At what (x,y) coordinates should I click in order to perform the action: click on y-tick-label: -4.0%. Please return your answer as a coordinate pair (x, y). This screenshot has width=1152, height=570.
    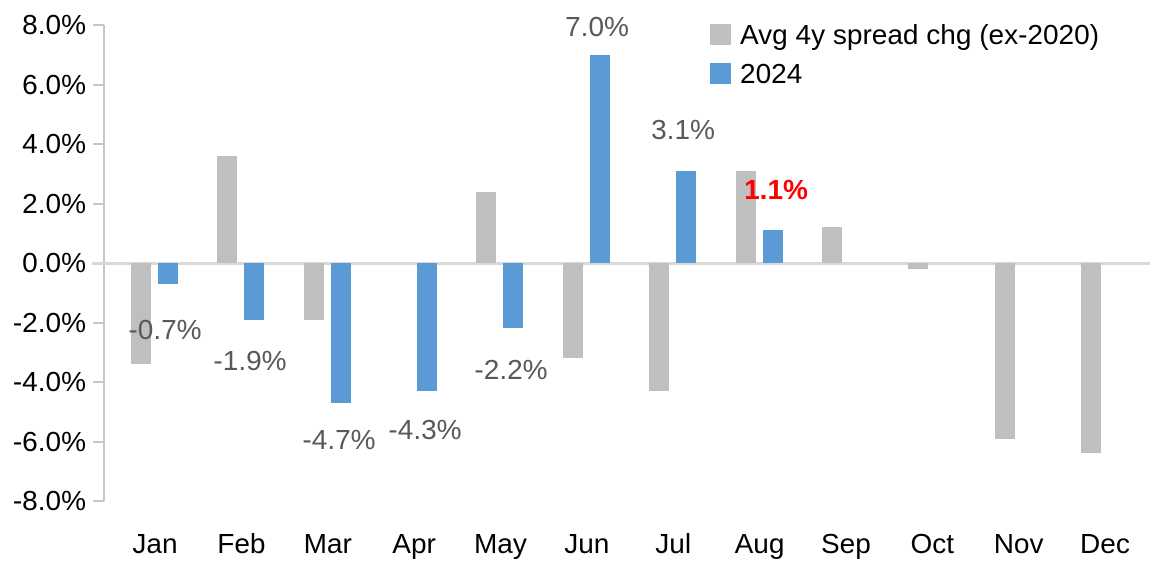
    Looking at the image, I should click on (49, 381).